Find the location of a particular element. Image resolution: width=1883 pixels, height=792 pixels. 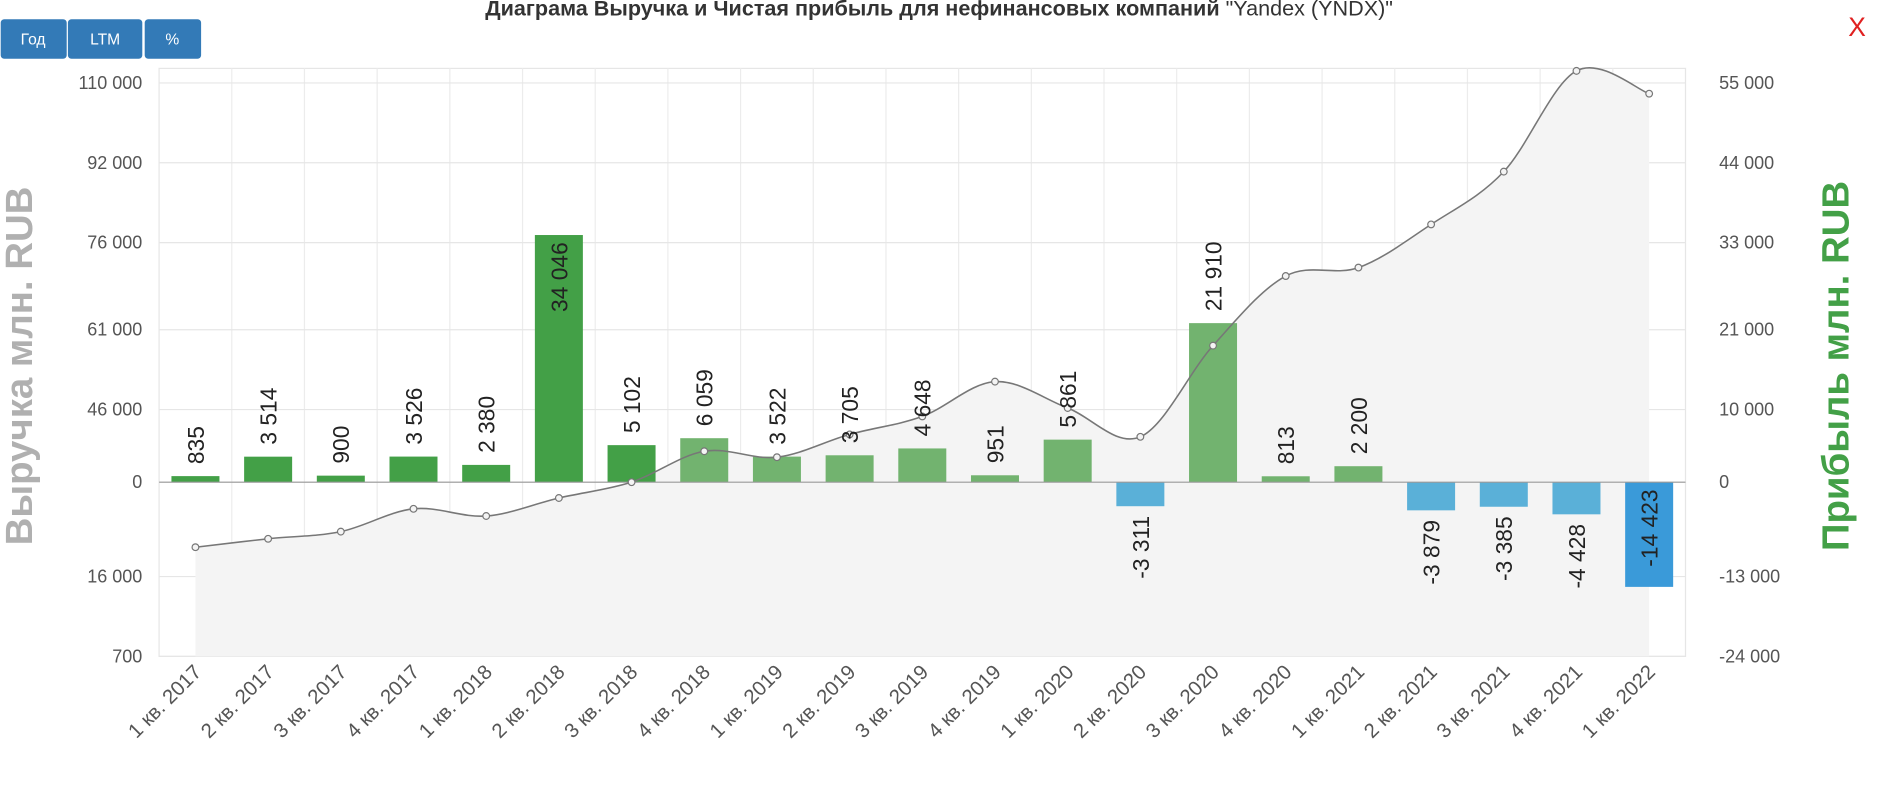

value-label: 21 910 is located at coordinates (1213, 276).